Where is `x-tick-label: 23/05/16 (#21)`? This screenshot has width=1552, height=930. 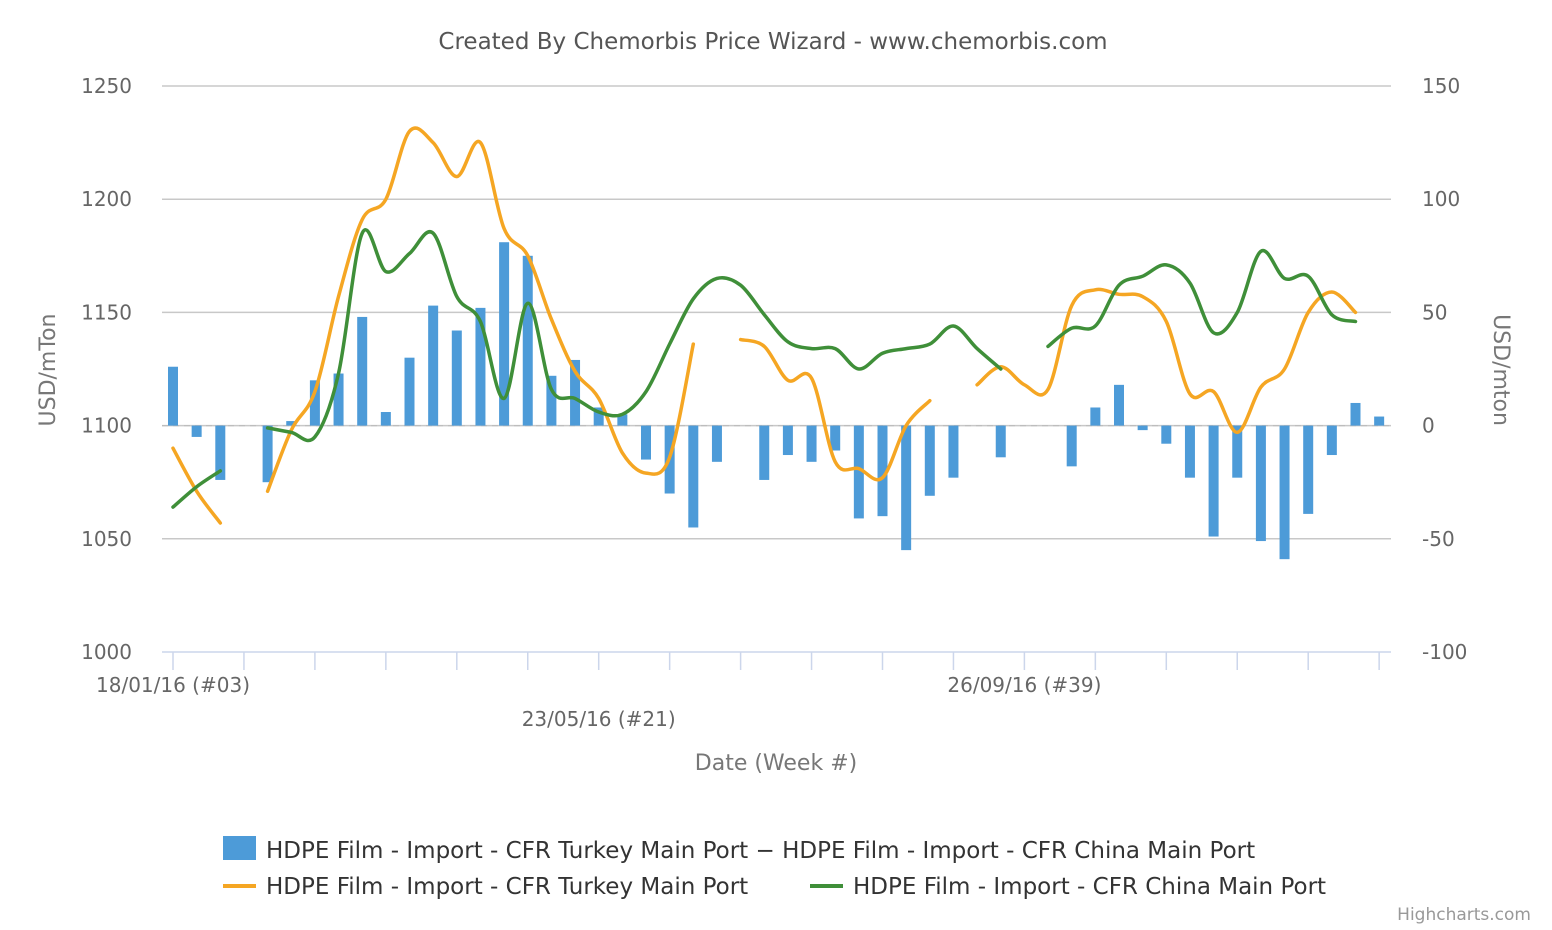 x-tick-label: 23/05/16 (#21) is located at coordinates (599, 719).